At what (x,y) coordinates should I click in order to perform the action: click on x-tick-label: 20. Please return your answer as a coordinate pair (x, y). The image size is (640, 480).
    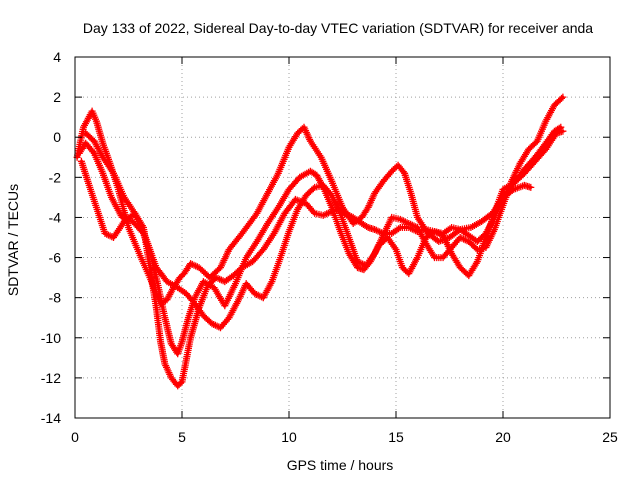
    Looking at the image, I should click on (503, 437).